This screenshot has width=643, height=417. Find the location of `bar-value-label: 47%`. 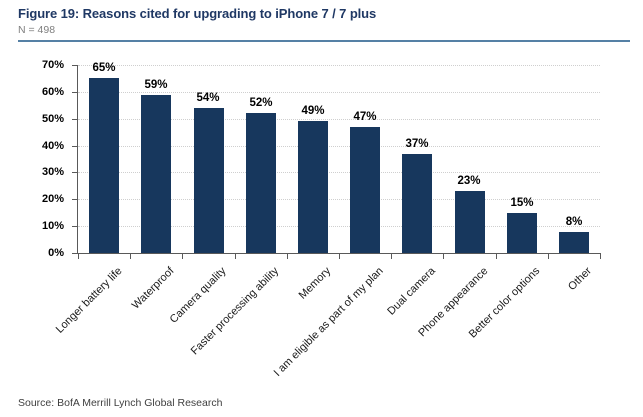

bar-value-label: 47% is located at coordinates (365, 117).